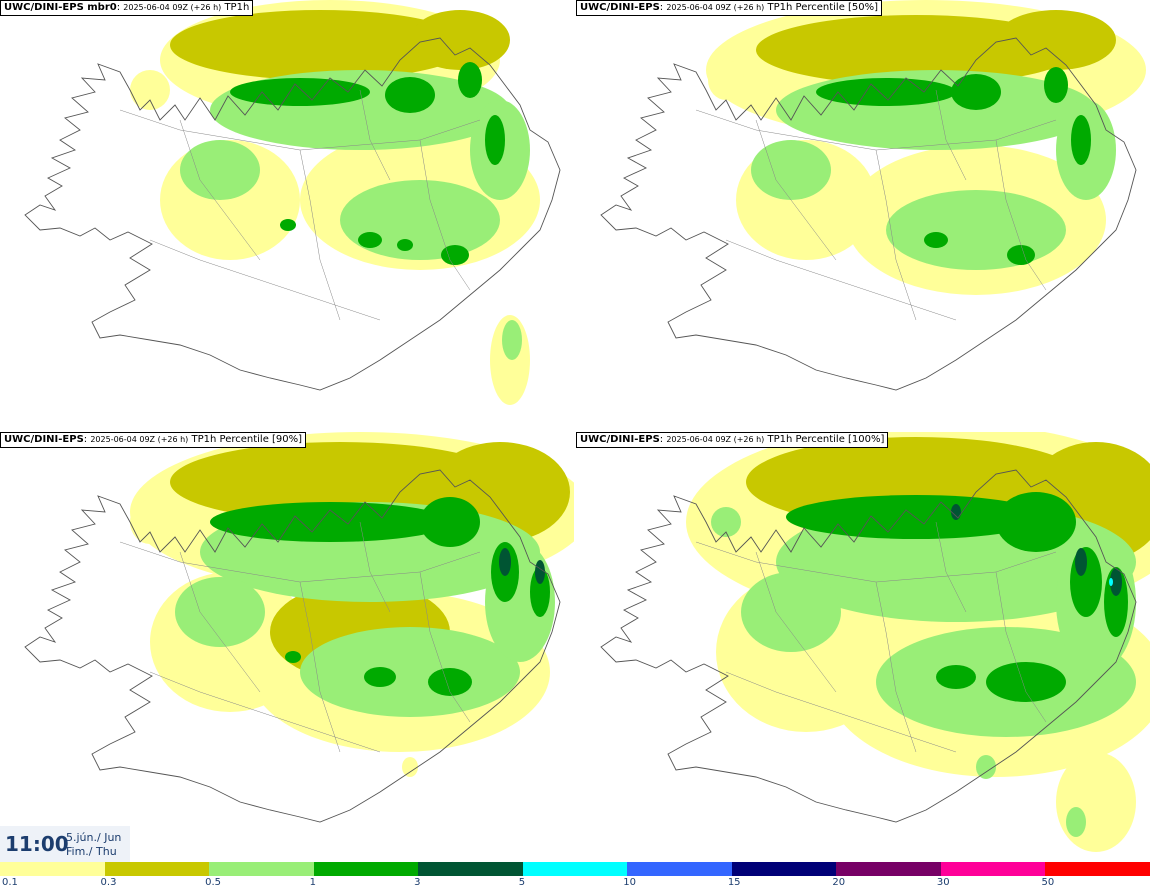  Describe the element at coordinates (417, 882) in the screenshot. I see `legend-tick-label: 3` at that location.